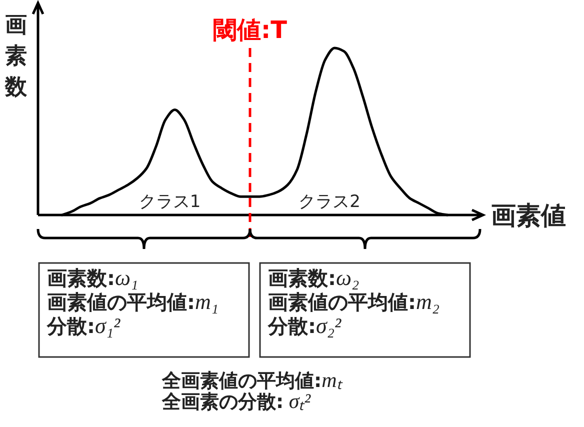 This screenshot has height=427, width=584. I want to click on annotation: 画素数:ω₂ 画素値の平均値:m₂ 分散:σ₂², so click(365, 310).